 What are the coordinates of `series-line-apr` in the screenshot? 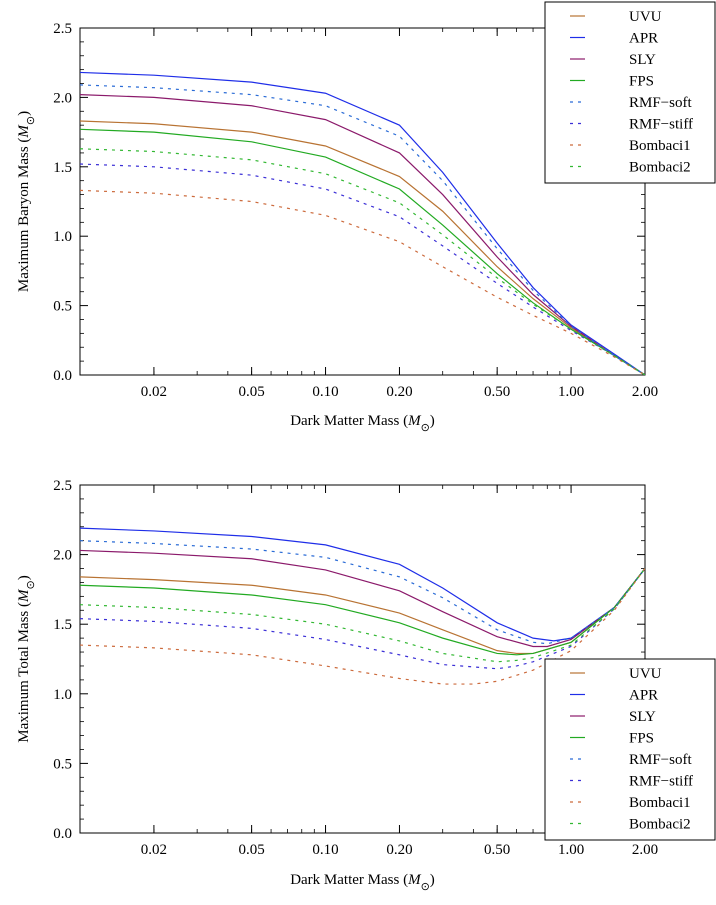 It's located at (362, 584).